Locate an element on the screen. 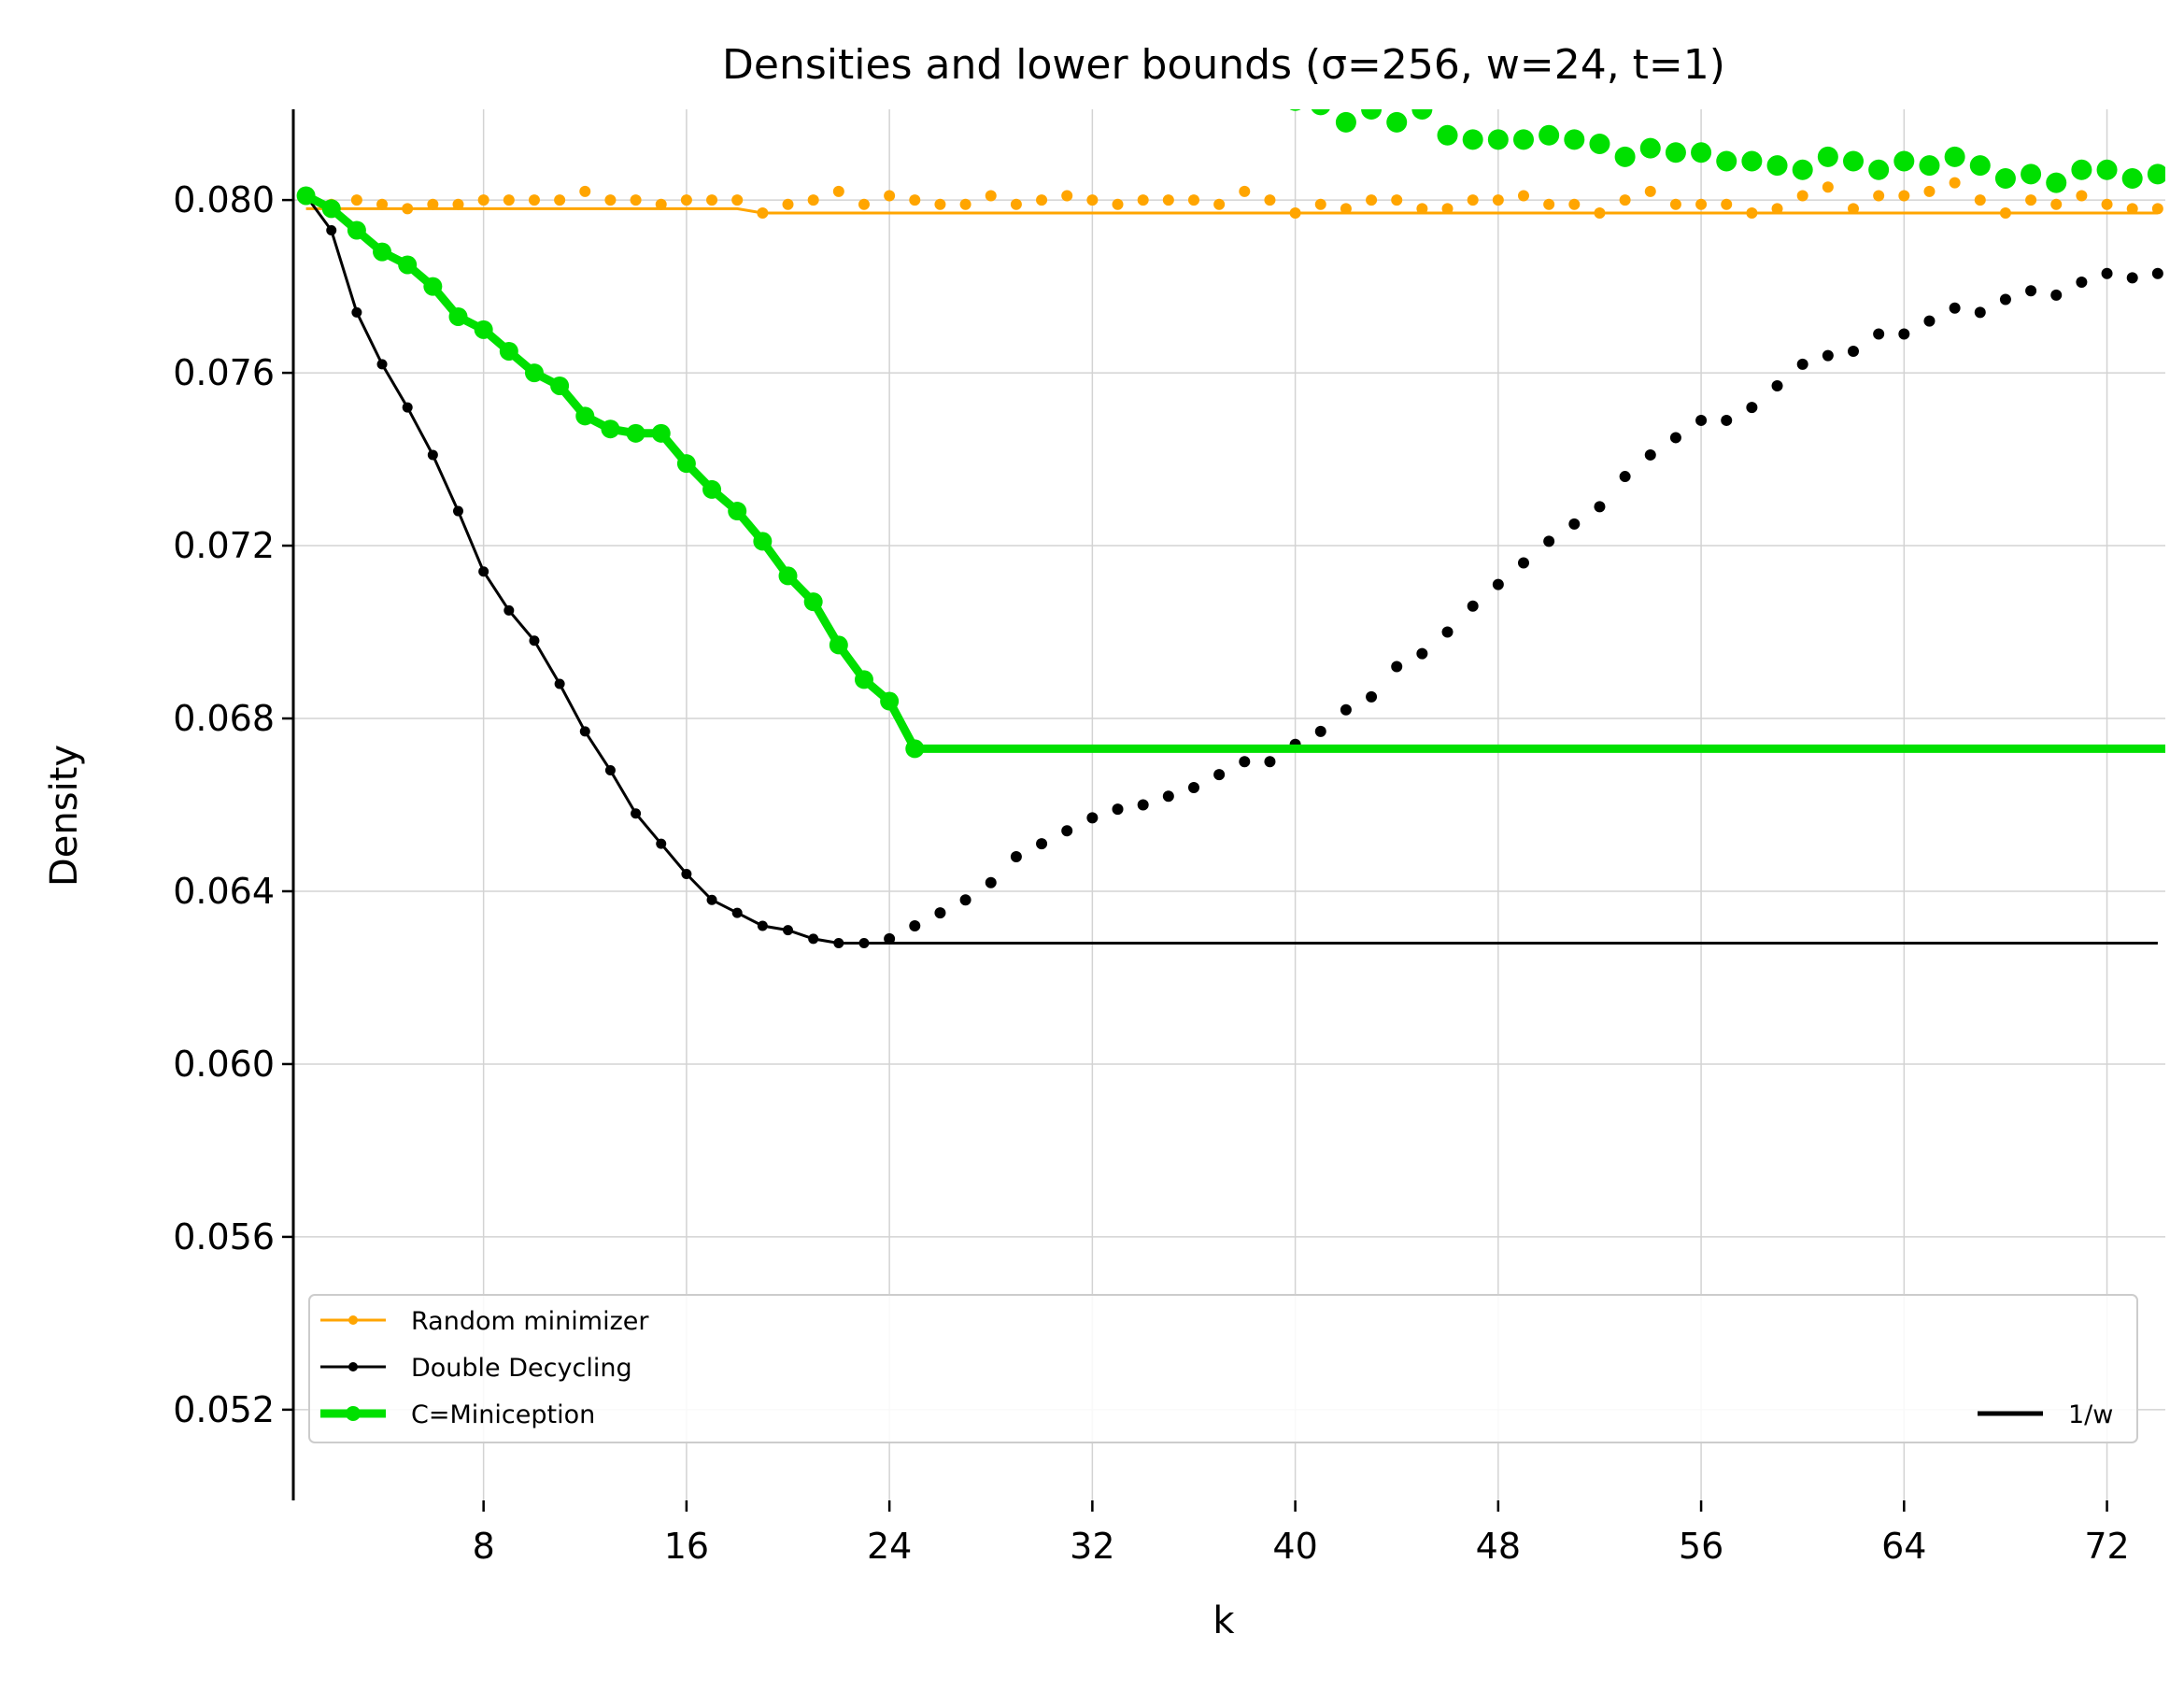  x-tick-label: 32 is located at coordinates (1092, 1546).